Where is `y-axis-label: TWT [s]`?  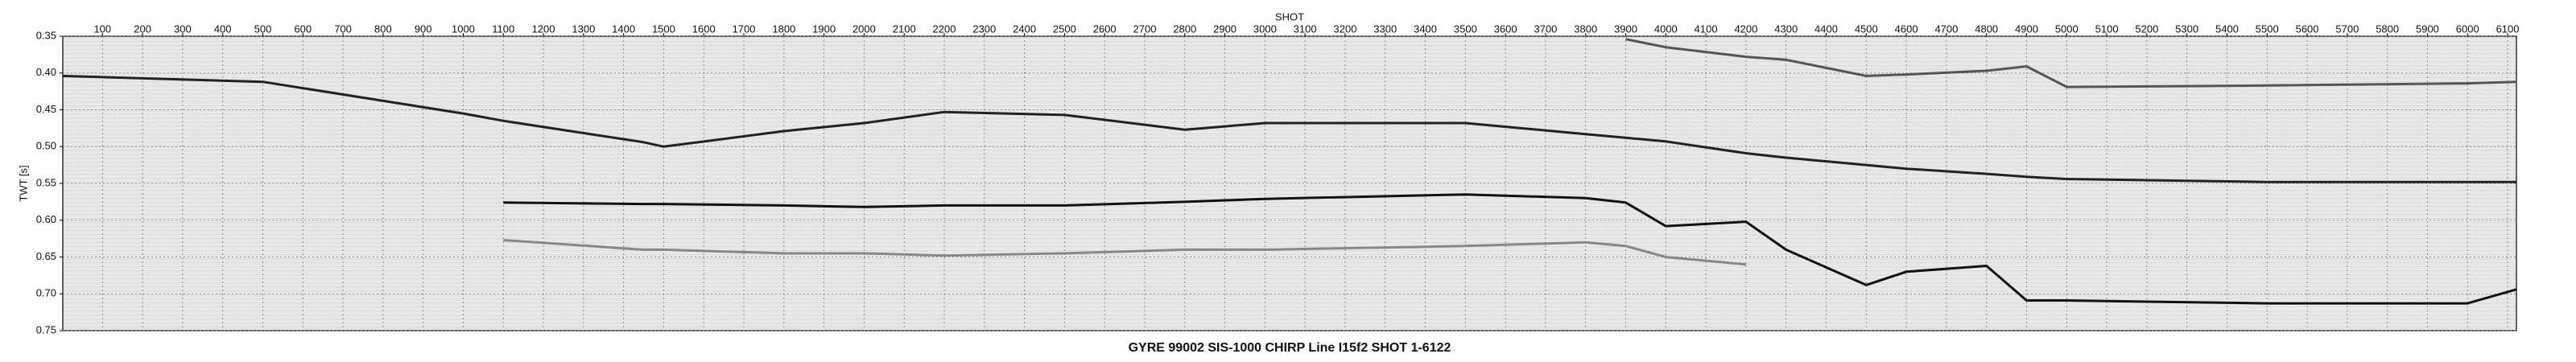 y-axis-label: TWT [s] is located at coordinates (23, 183).